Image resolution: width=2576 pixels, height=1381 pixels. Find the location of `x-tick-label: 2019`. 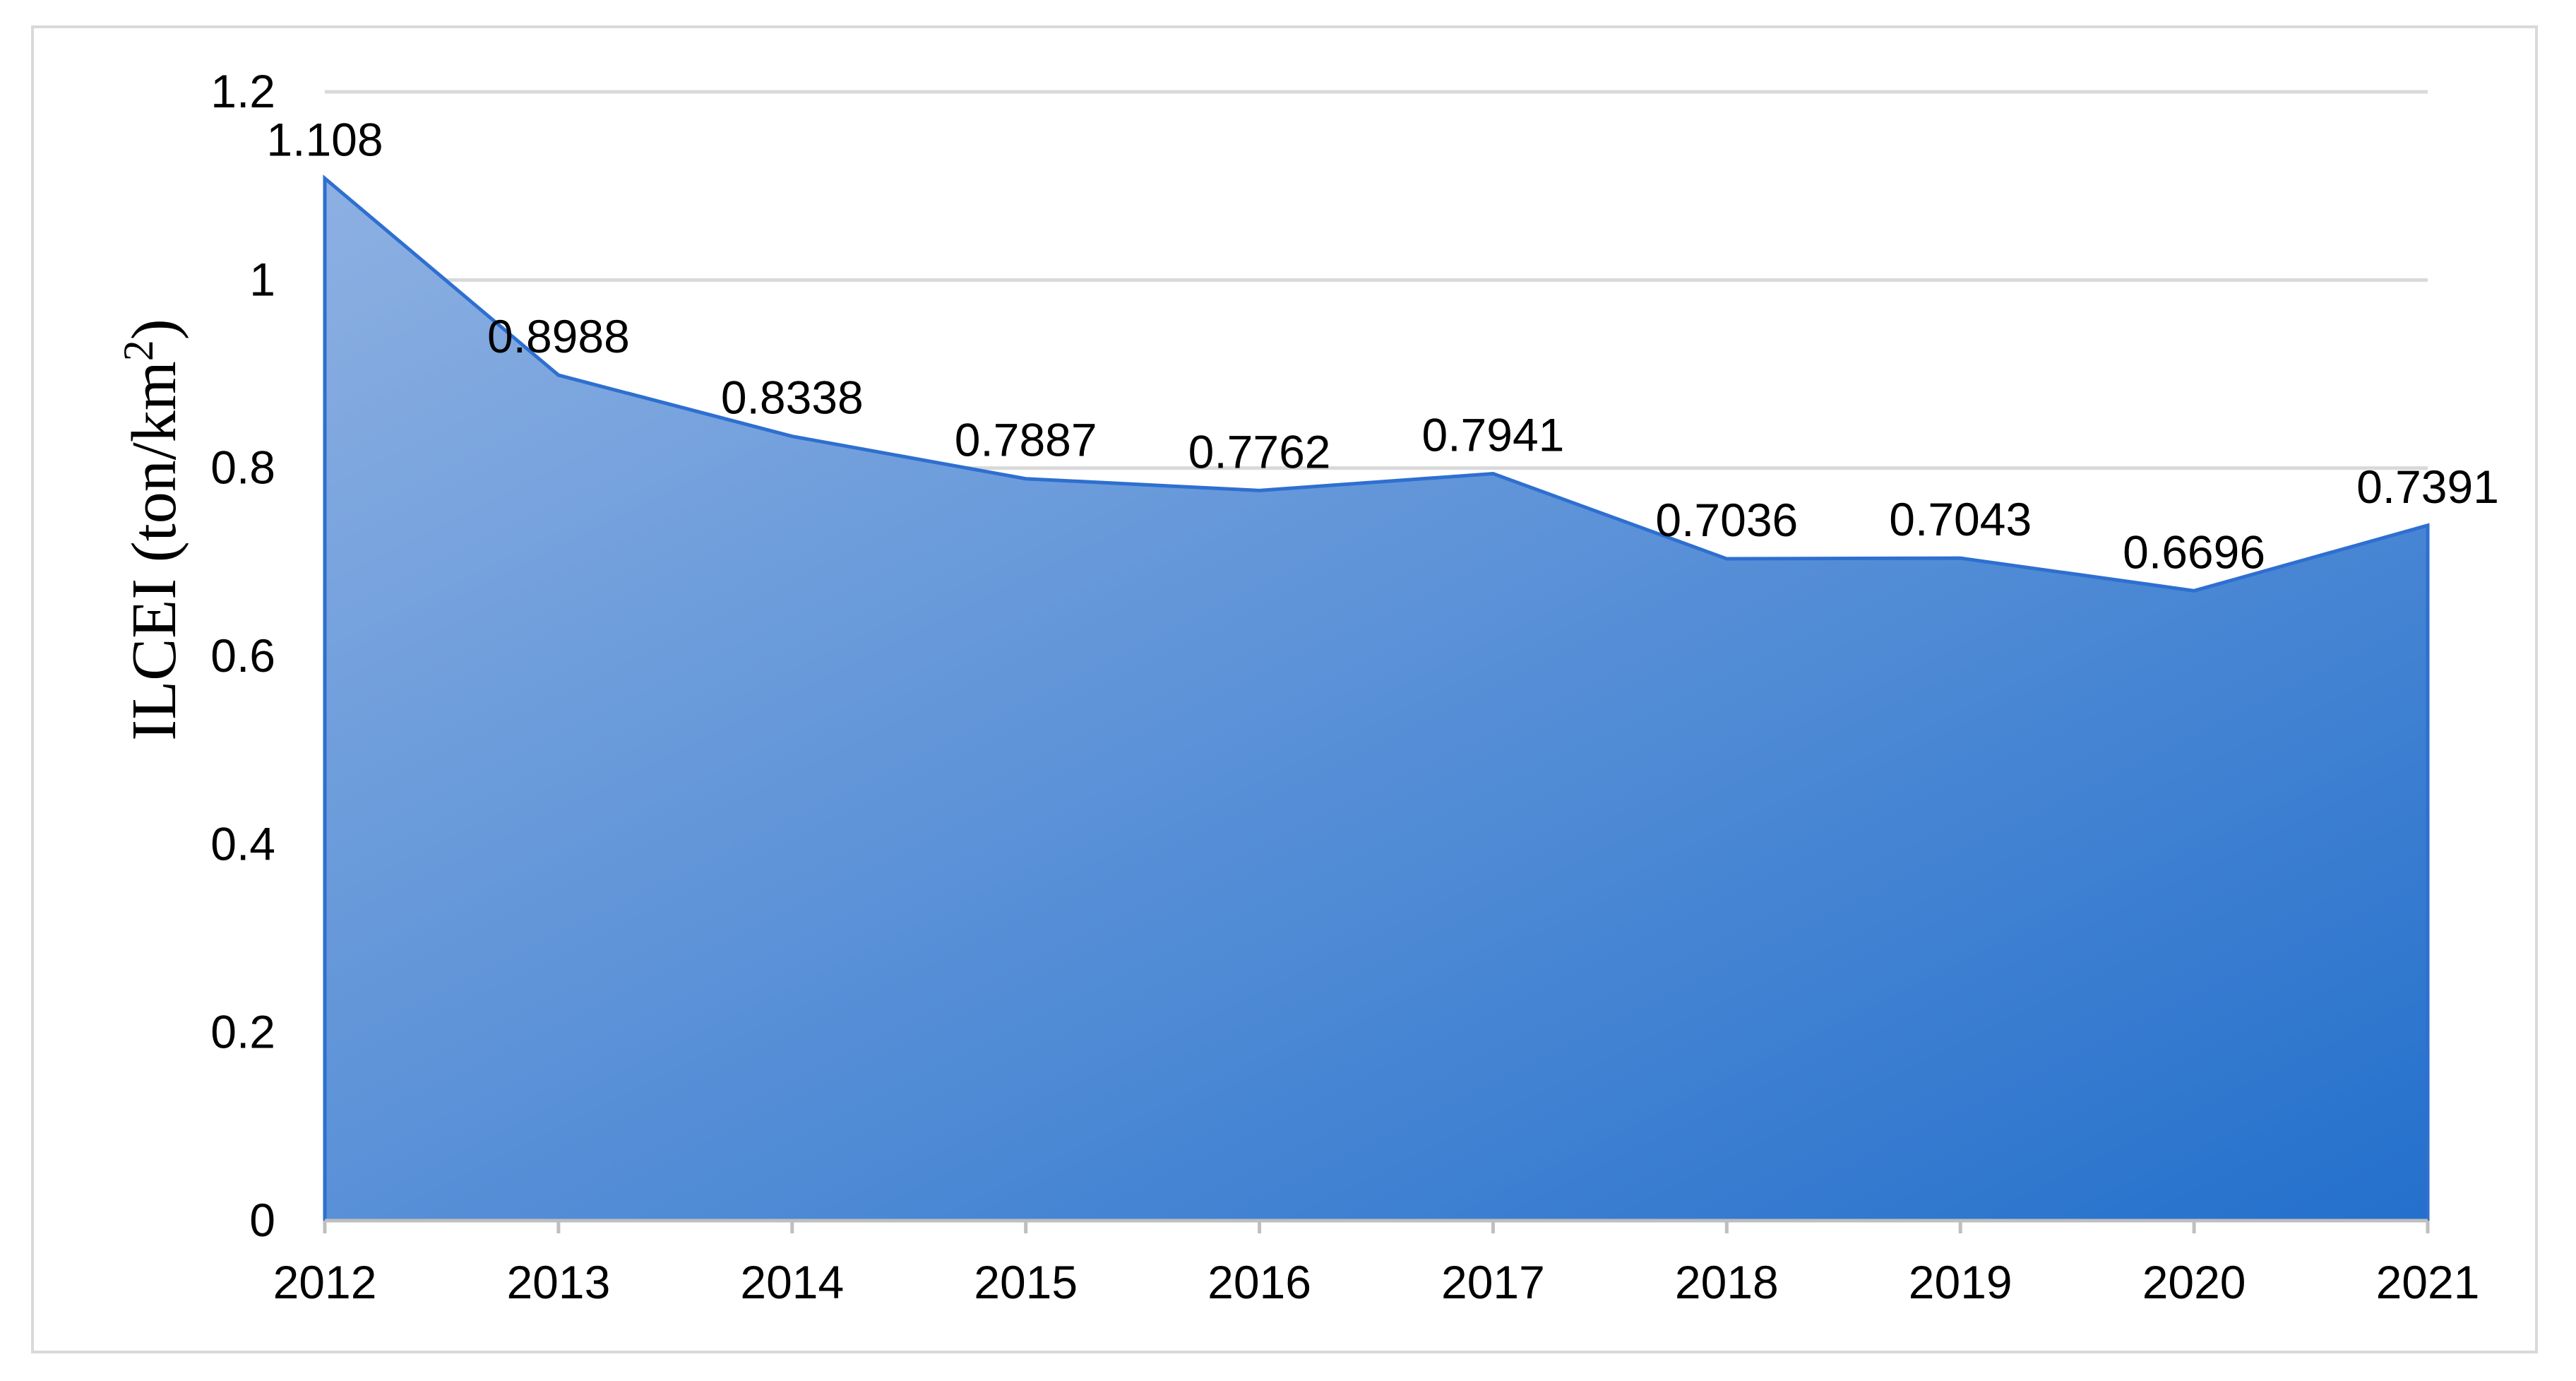

x-tick-label: 2019 is located at coordinates (1960, 1282).